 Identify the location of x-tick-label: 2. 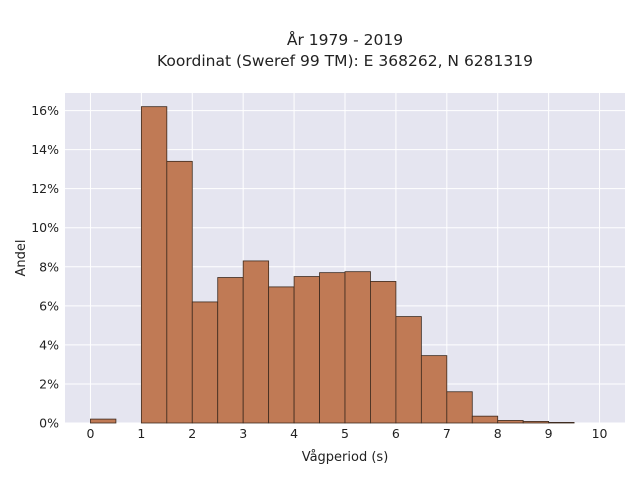
(192, 433).